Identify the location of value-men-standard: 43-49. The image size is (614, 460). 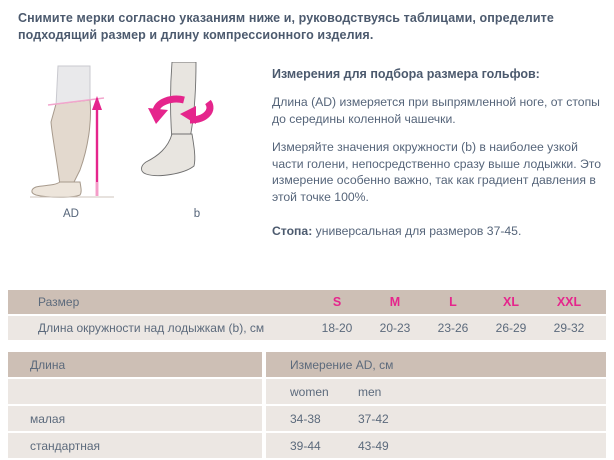
(373, 445).